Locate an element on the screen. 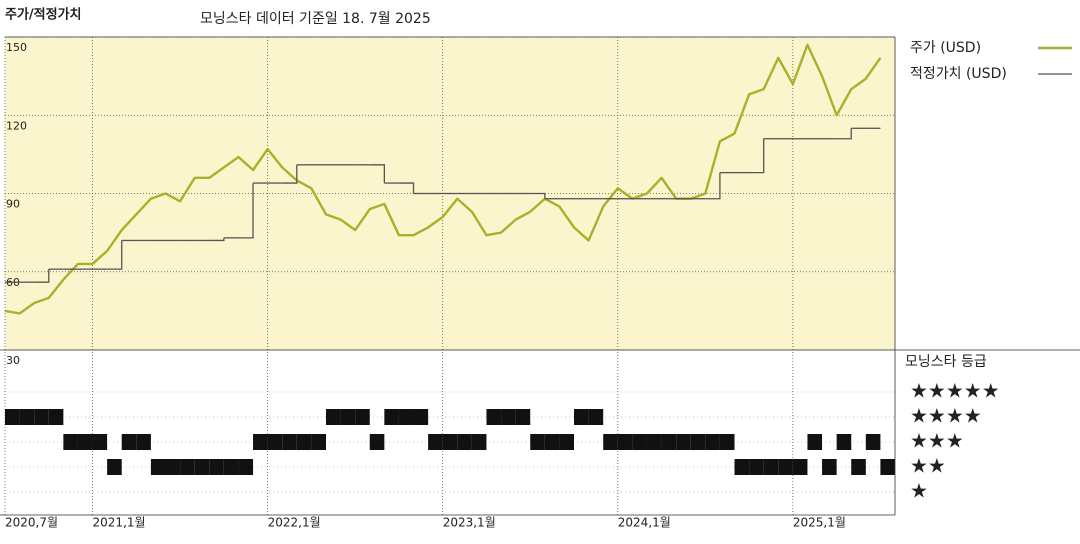 The image size is (1080, 544). rating-label: ★★★★ is located at coordinates (946, 416).